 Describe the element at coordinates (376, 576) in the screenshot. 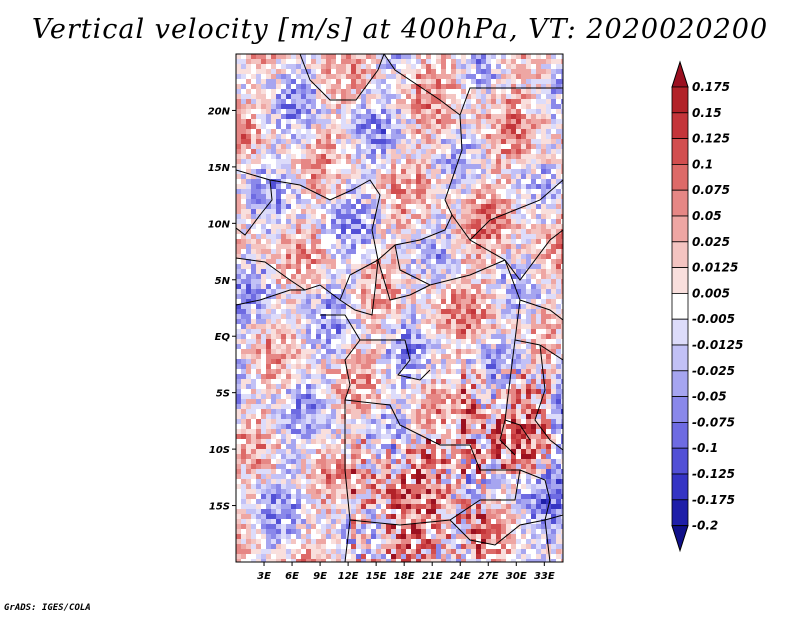

I see `lon-label: 15E` at that location.